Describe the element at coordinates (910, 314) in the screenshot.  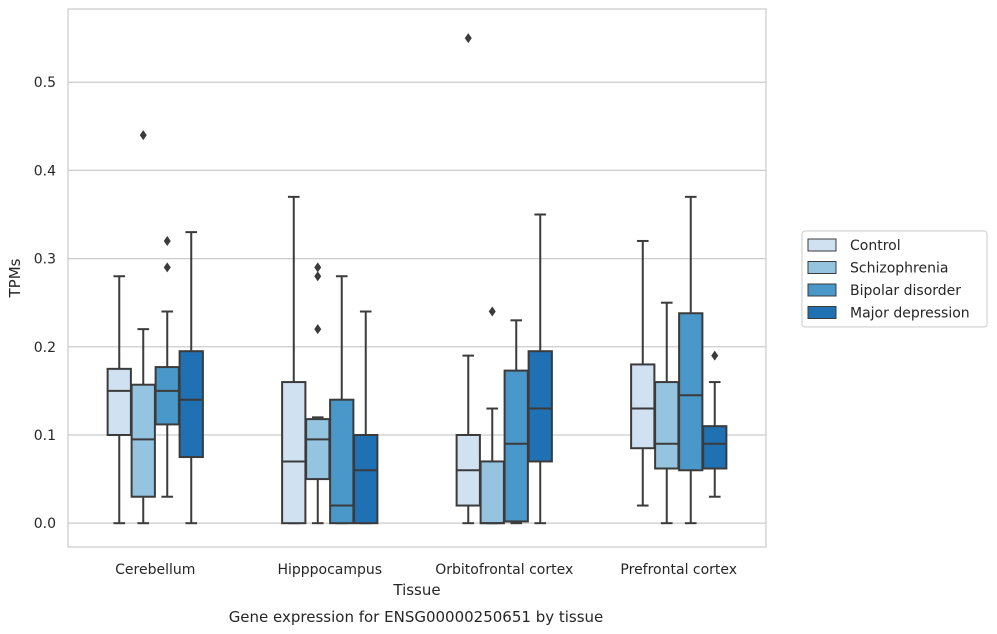
I see `legend-label: Major depression` at that location.